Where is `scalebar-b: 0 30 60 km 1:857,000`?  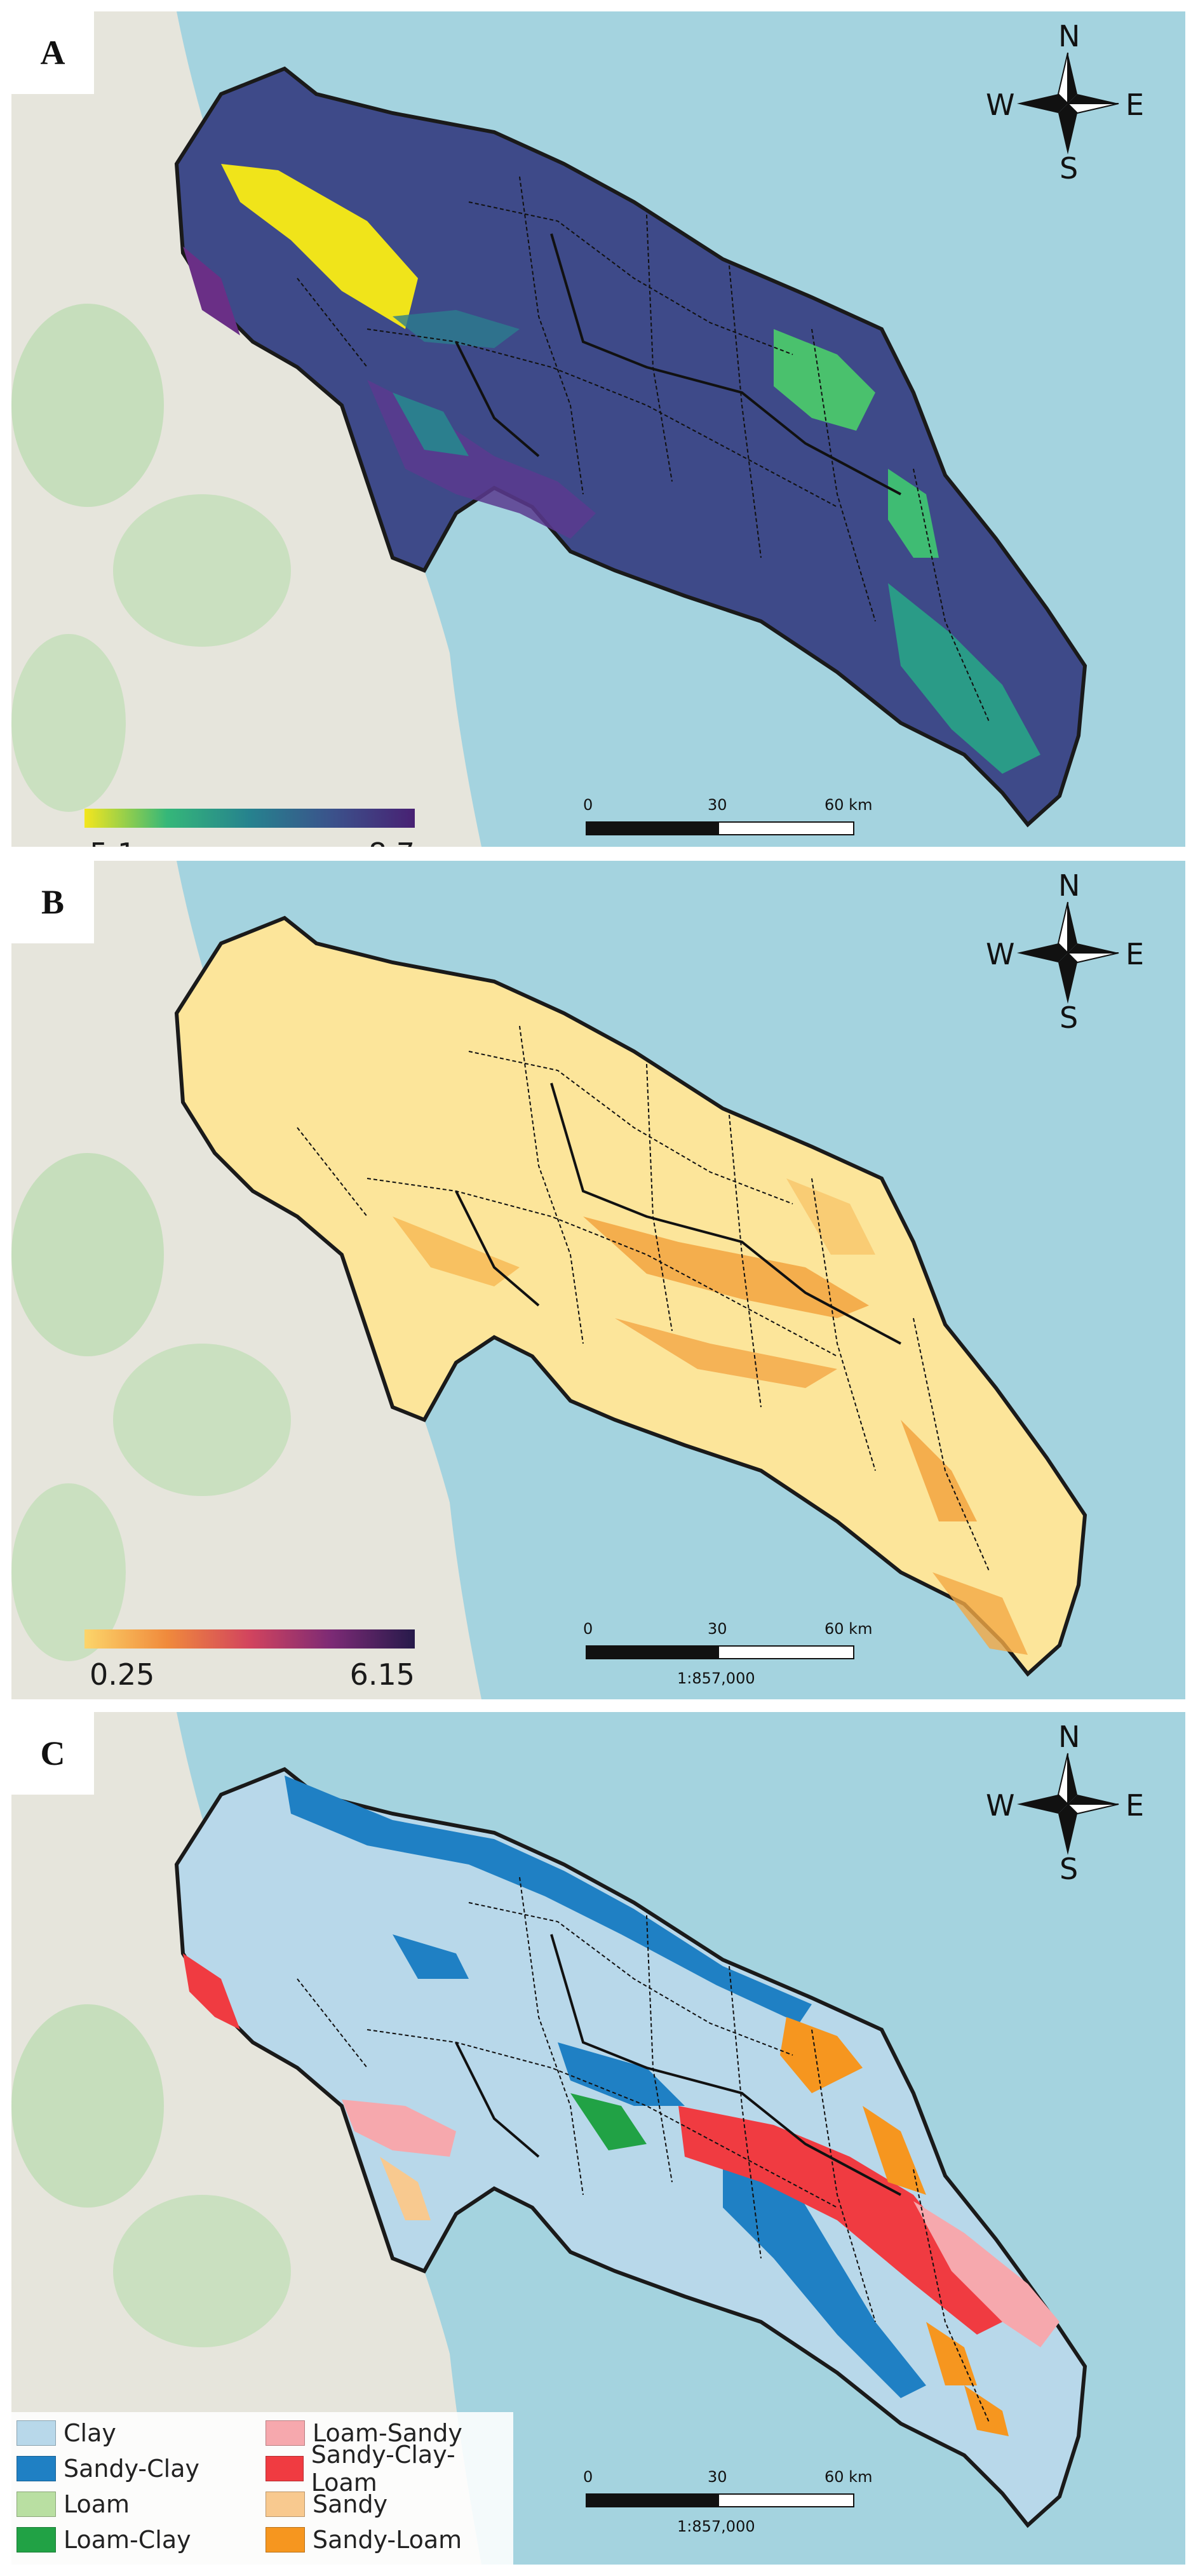 scalebar-b: 0 30 60 km 1:857,000 is located at coordinates (732, 1658).